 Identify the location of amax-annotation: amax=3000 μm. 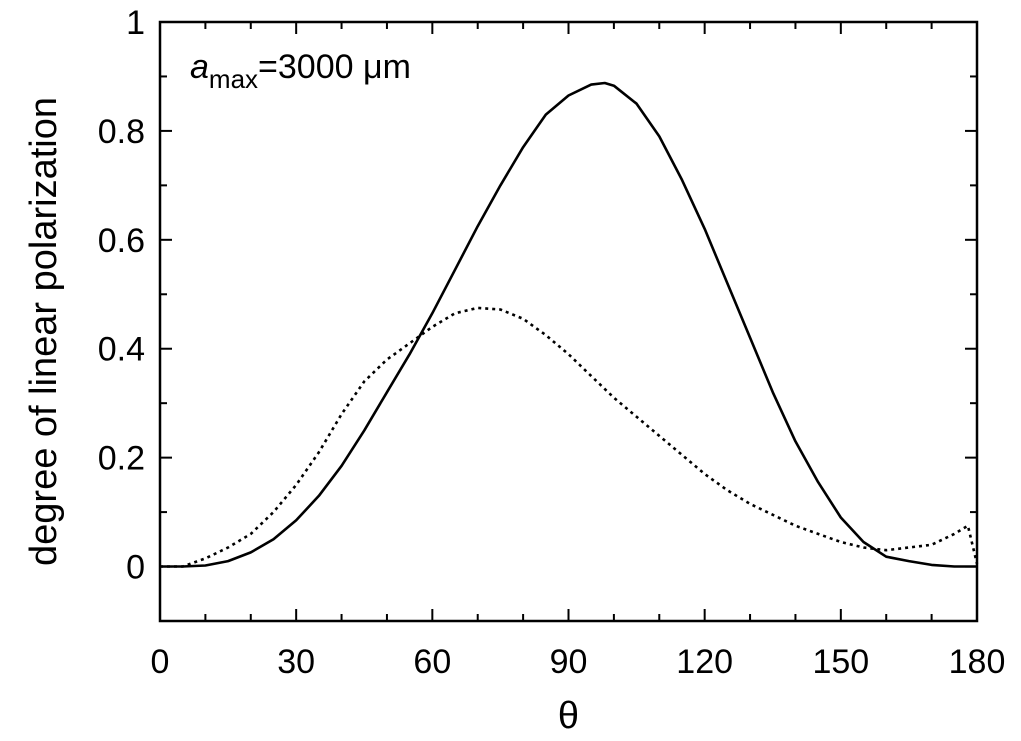
(300, 71).